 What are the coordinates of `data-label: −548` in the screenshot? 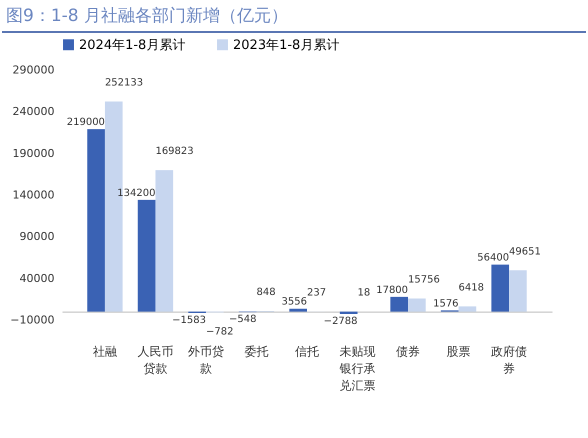 It's located at (242, 320).